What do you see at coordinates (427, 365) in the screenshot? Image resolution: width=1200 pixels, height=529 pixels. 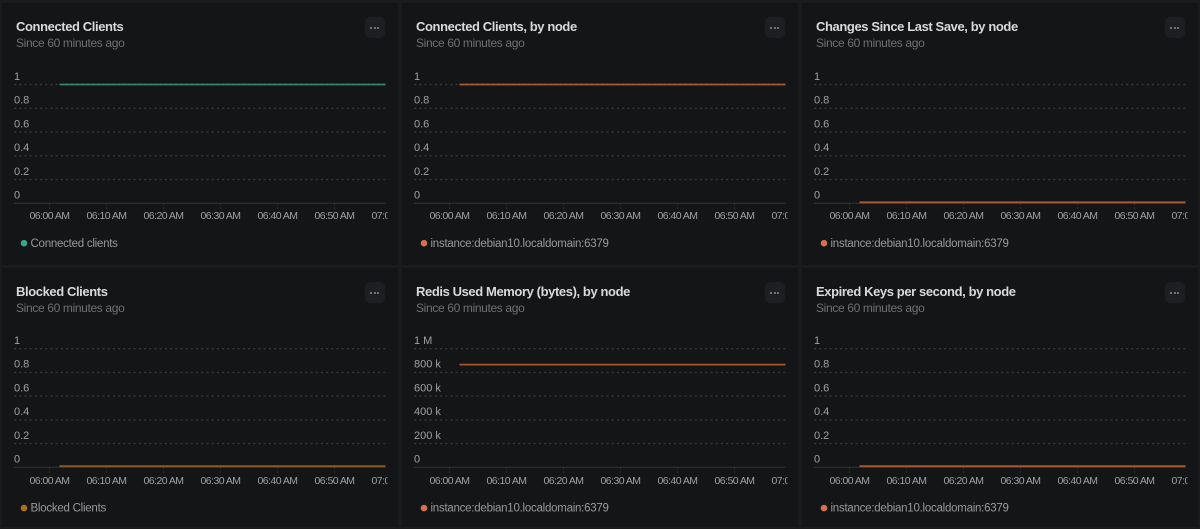 I see `svg-text: 800 k` at bounding box center [427, 365].